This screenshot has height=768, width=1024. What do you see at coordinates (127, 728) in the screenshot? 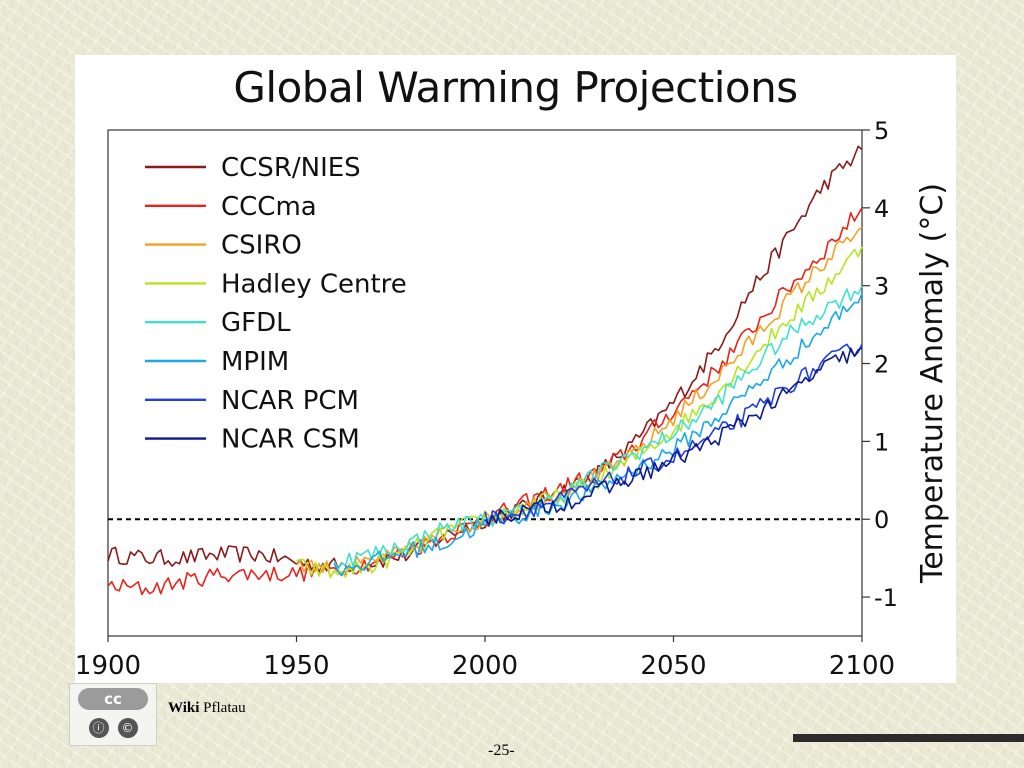
I see `copyright-icon: ©` at bounding box center [127, 728].